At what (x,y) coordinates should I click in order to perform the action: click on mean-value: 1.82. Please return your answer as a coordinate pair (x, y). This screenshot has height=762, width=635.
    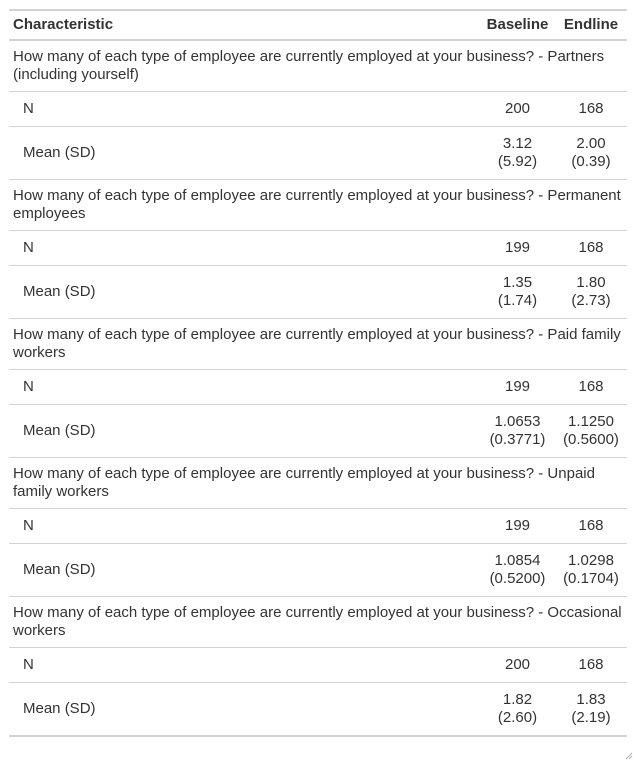
    Looking at the image, I should click on (517, 699).